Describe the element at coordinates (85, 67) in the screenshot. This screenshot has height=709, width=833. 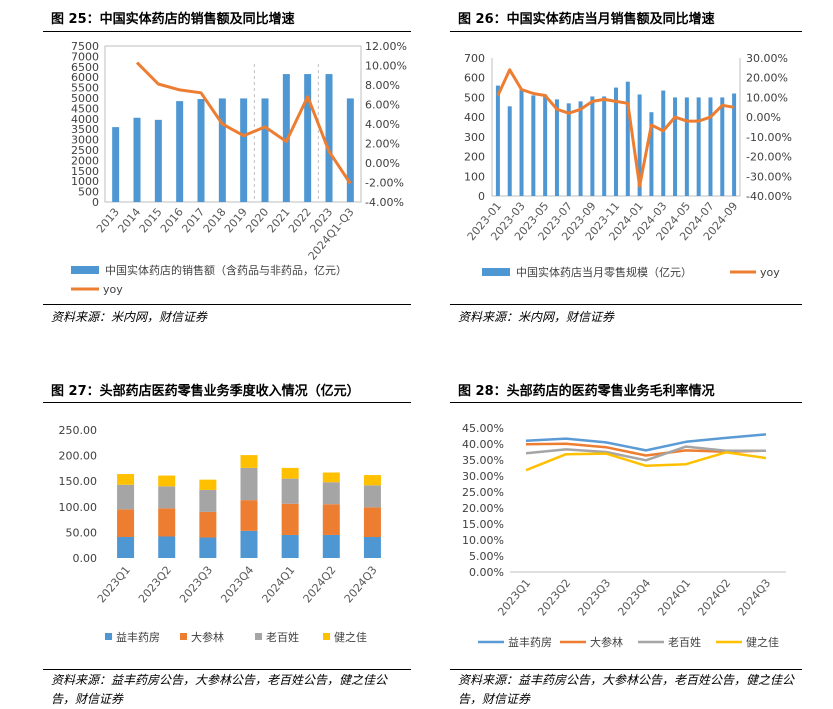
I see `y-tick-label: 6500` at that location.